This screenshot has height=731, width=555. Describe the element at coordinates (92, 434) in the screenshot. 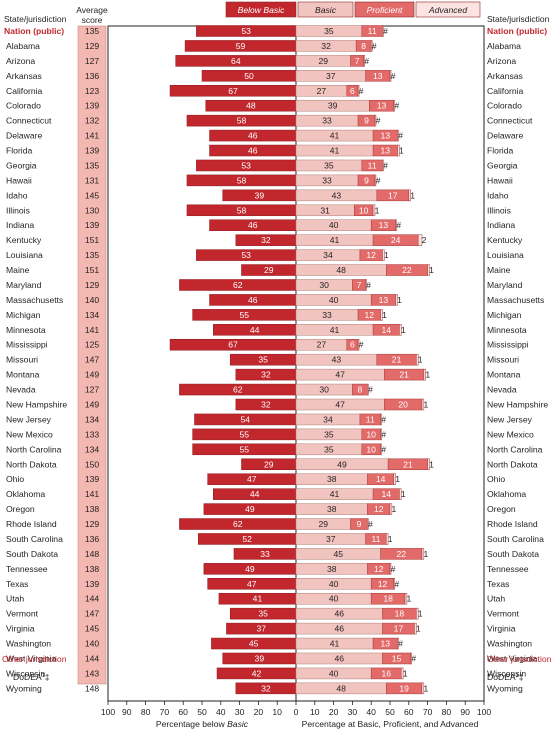

I see `average-score: 133` at that location.